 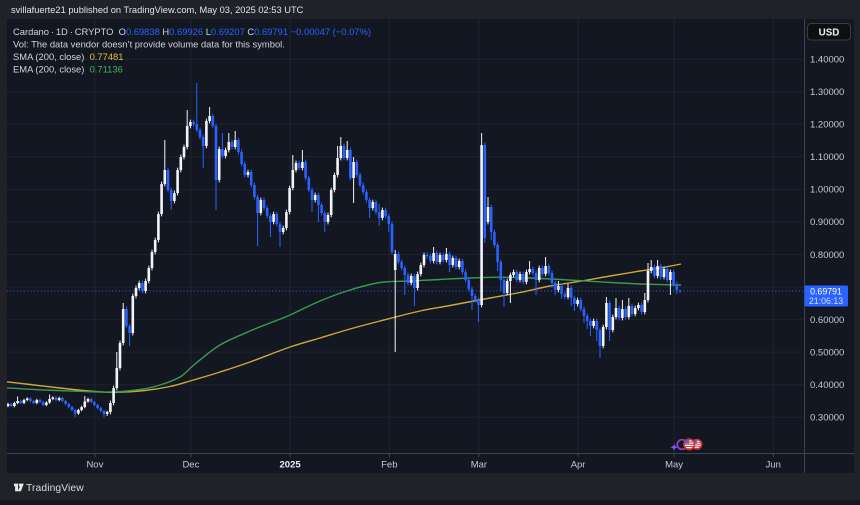 What do you see at coordinates (578, 465) in the screenshot?
I see `svg-text: Apr` at bounding box center [578, 465].